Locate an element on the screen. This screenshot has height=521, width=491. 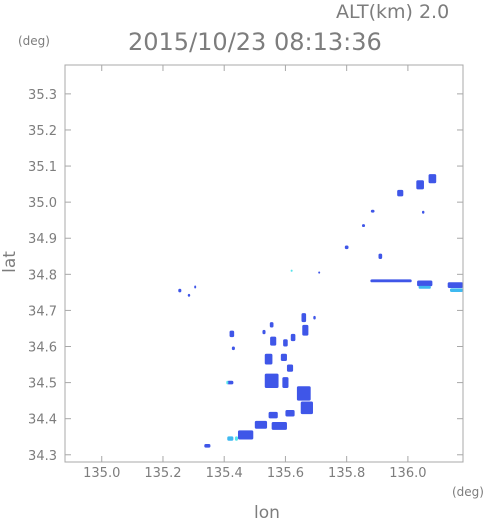
y-tick-label: 34.3 is located at coordinates (42, 456).